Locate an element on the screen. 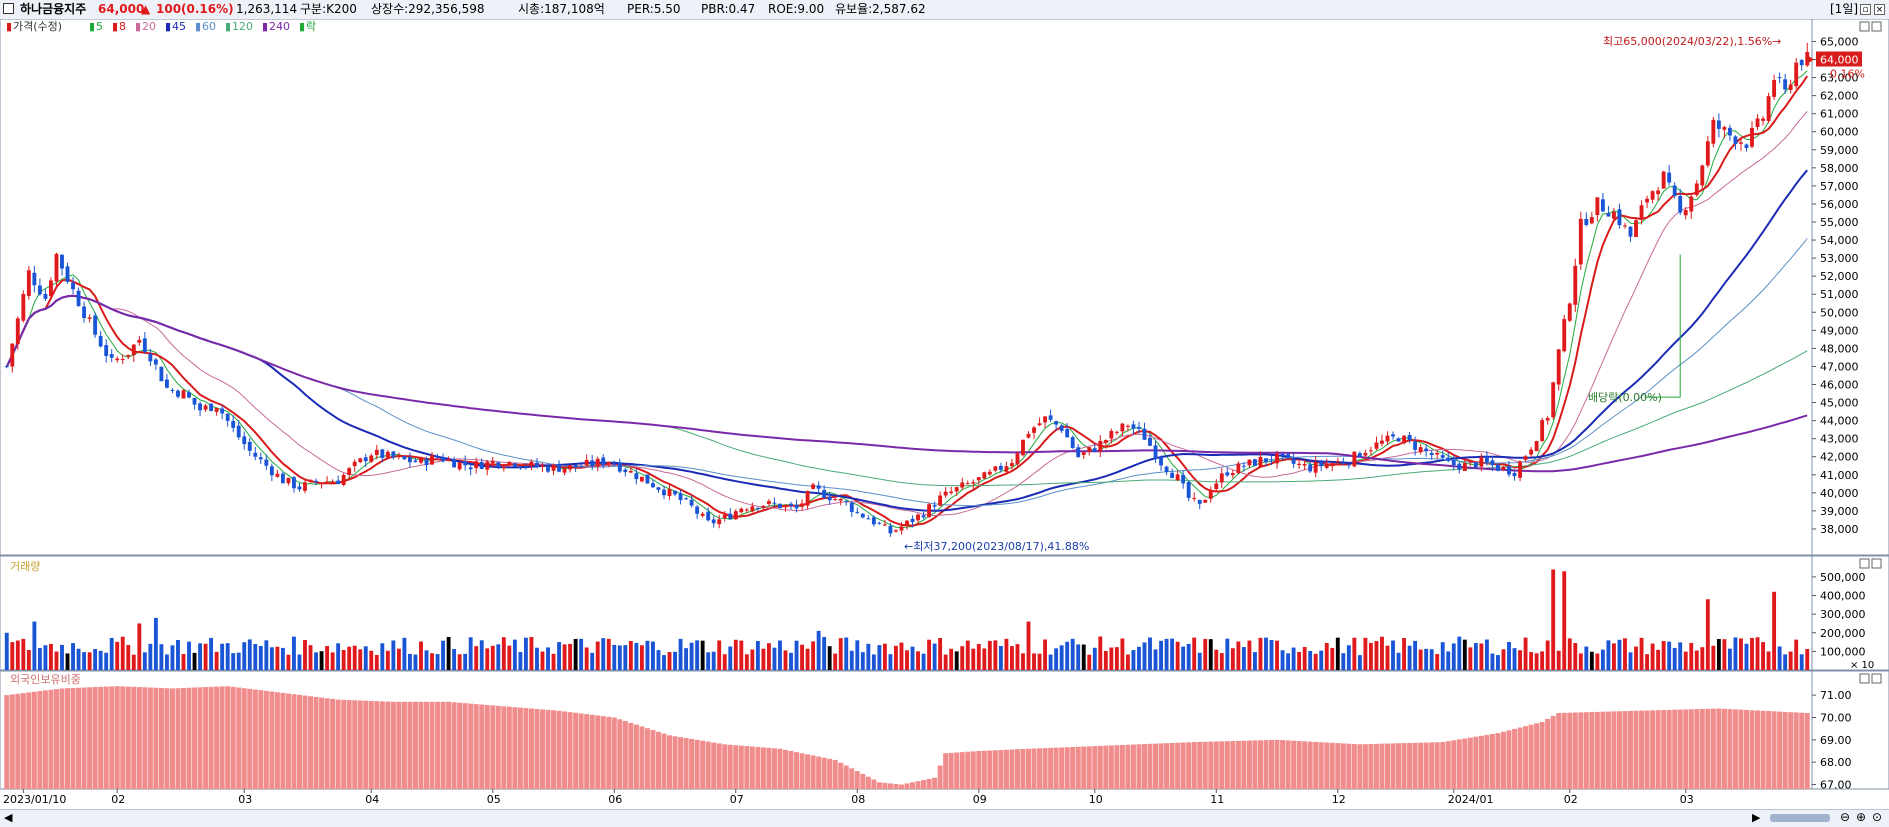  select-checkbox is located at coordinates (8, 8).